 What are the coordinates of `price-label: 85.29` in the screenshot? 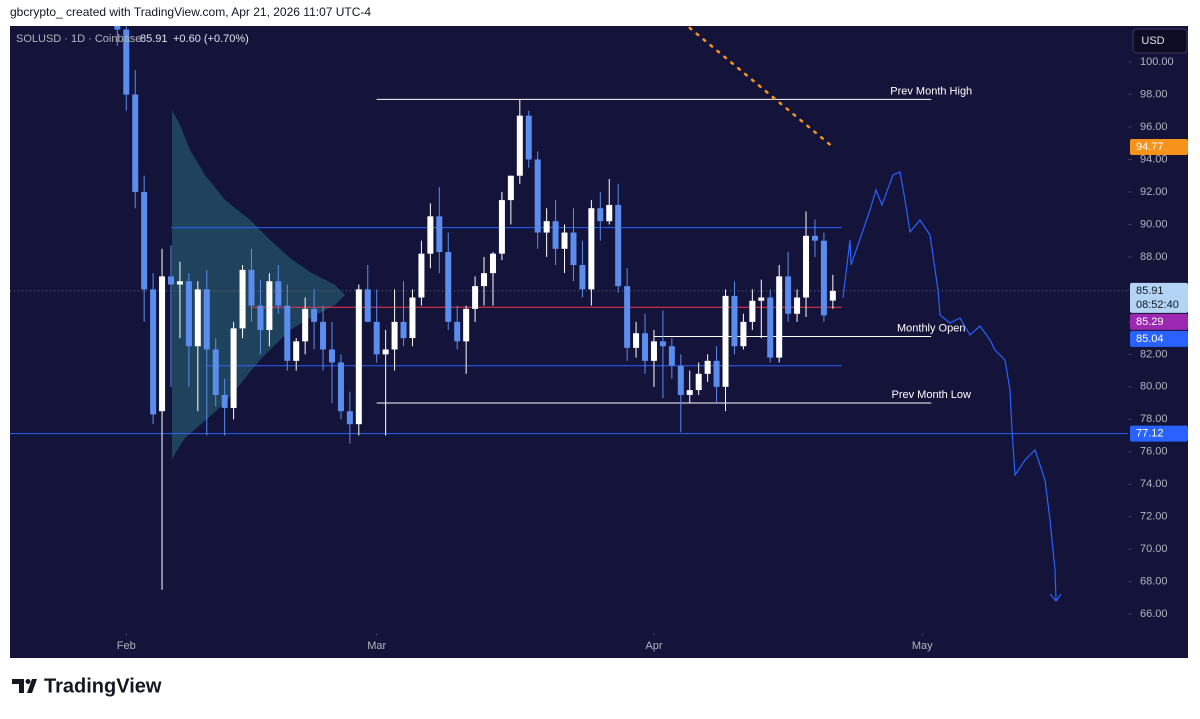 It's located at (1150, 322).